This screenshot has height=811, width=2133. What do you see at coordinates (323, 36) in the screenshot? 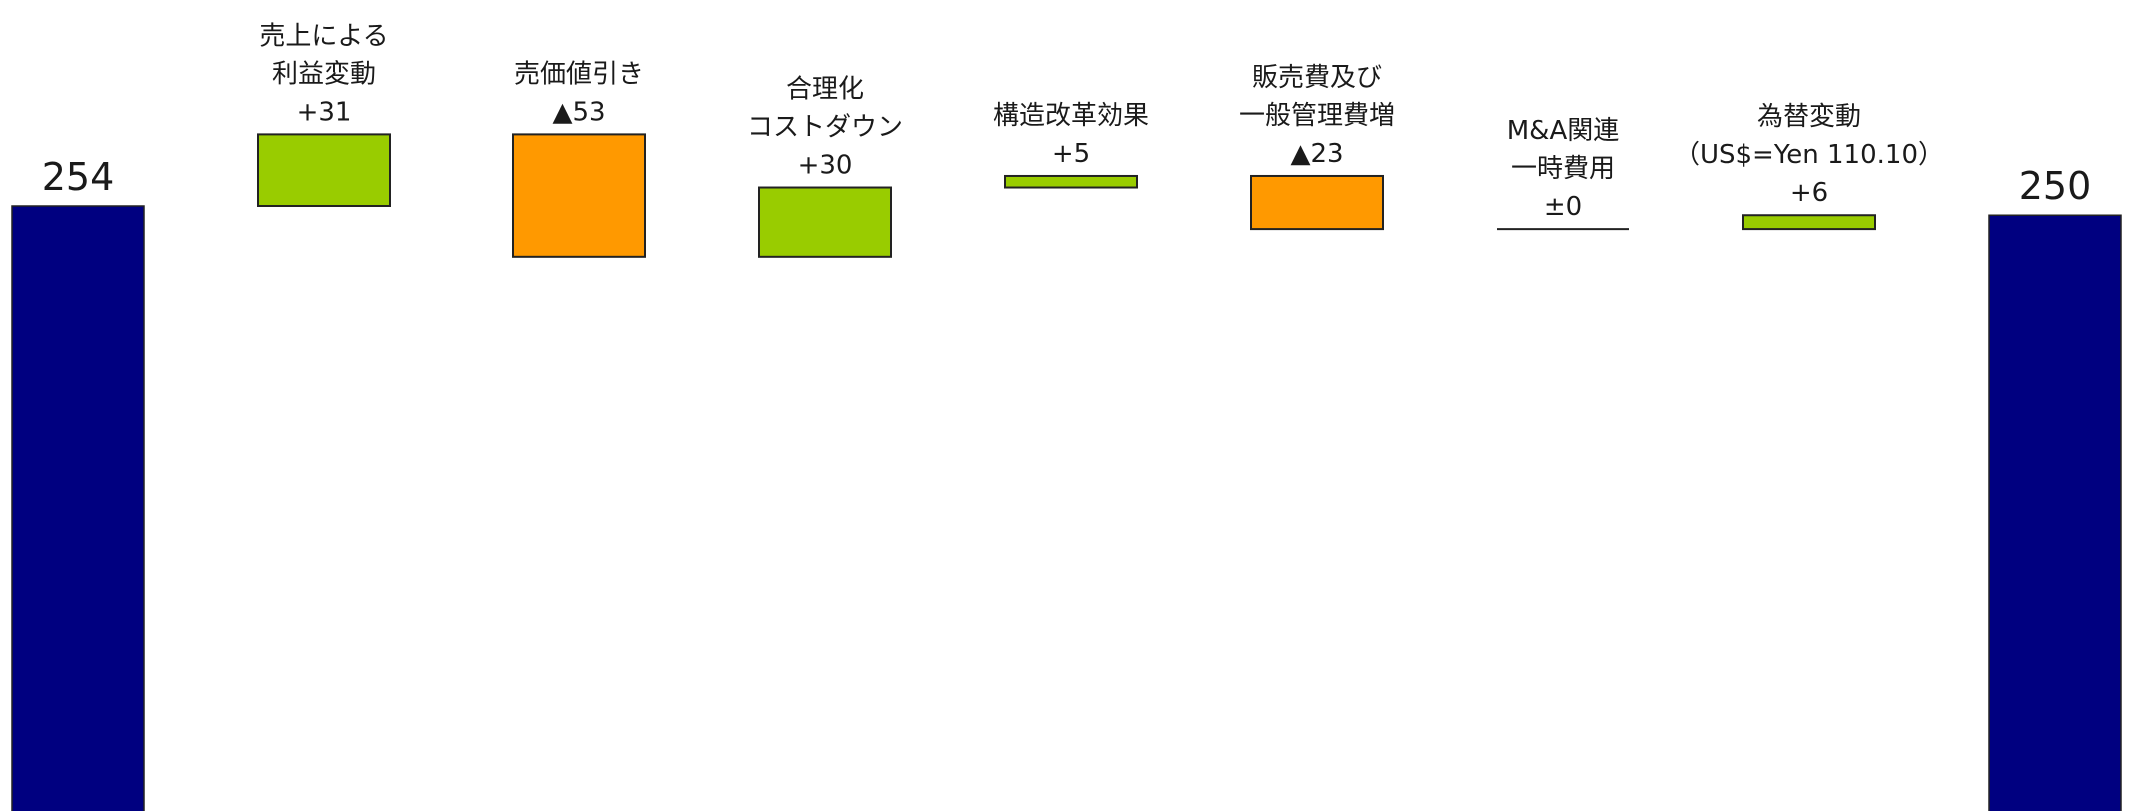
I see `category-label: 売上による` at bounding box center [323, 36].